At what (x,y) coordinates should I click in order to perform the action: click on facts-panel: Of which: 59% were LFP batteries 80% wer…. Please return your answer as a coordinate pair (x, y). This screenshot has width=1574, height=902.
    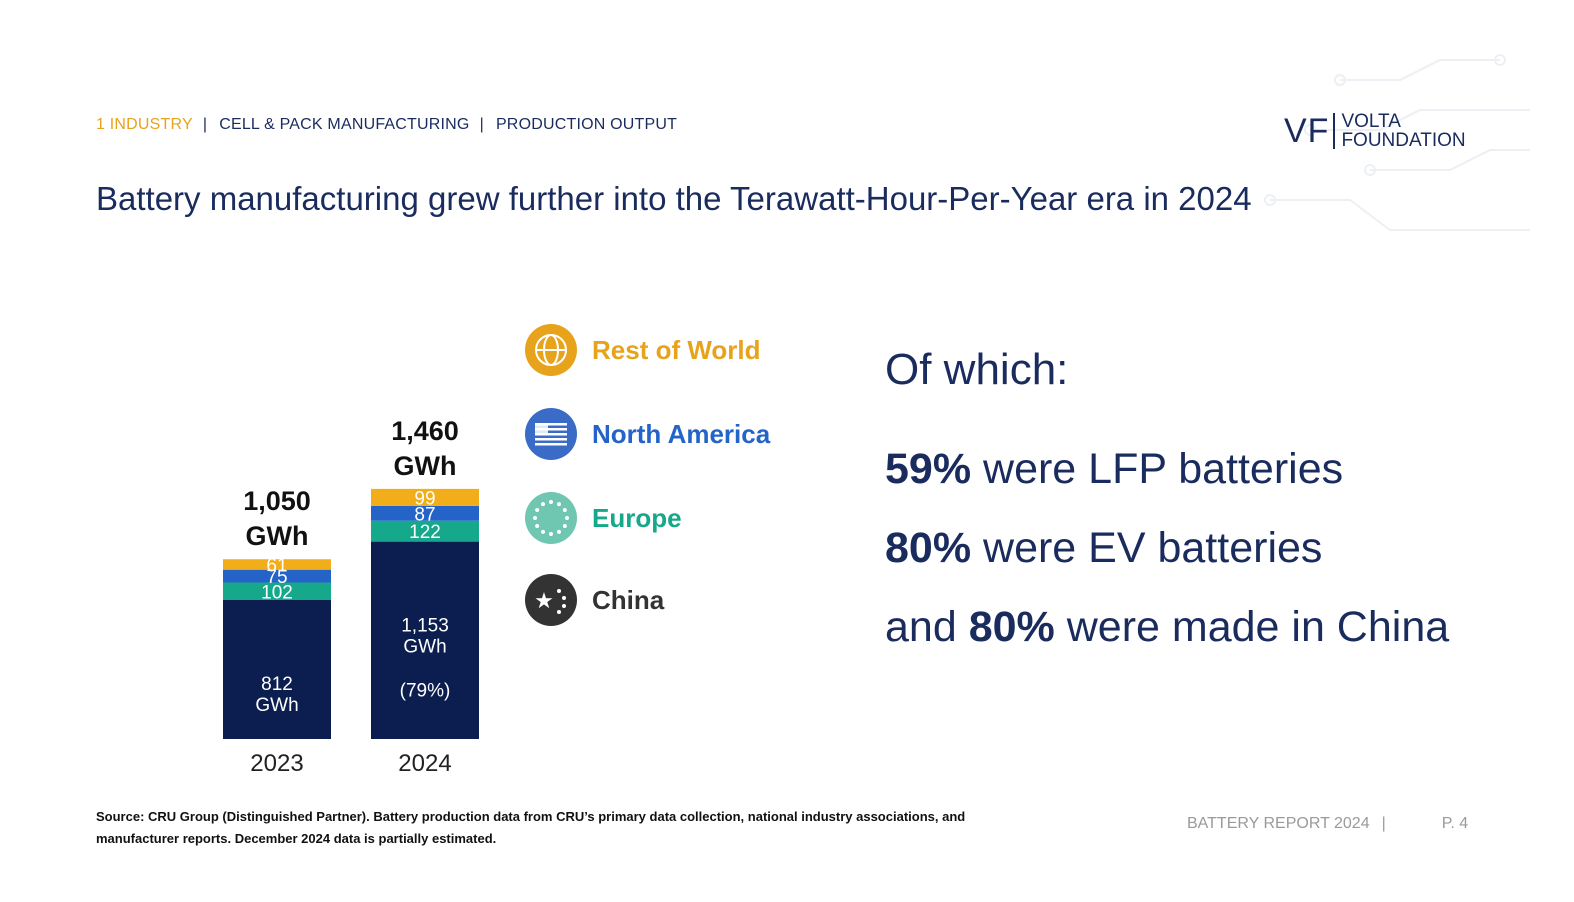
    Looking at the image, I should click on (1167, 513).